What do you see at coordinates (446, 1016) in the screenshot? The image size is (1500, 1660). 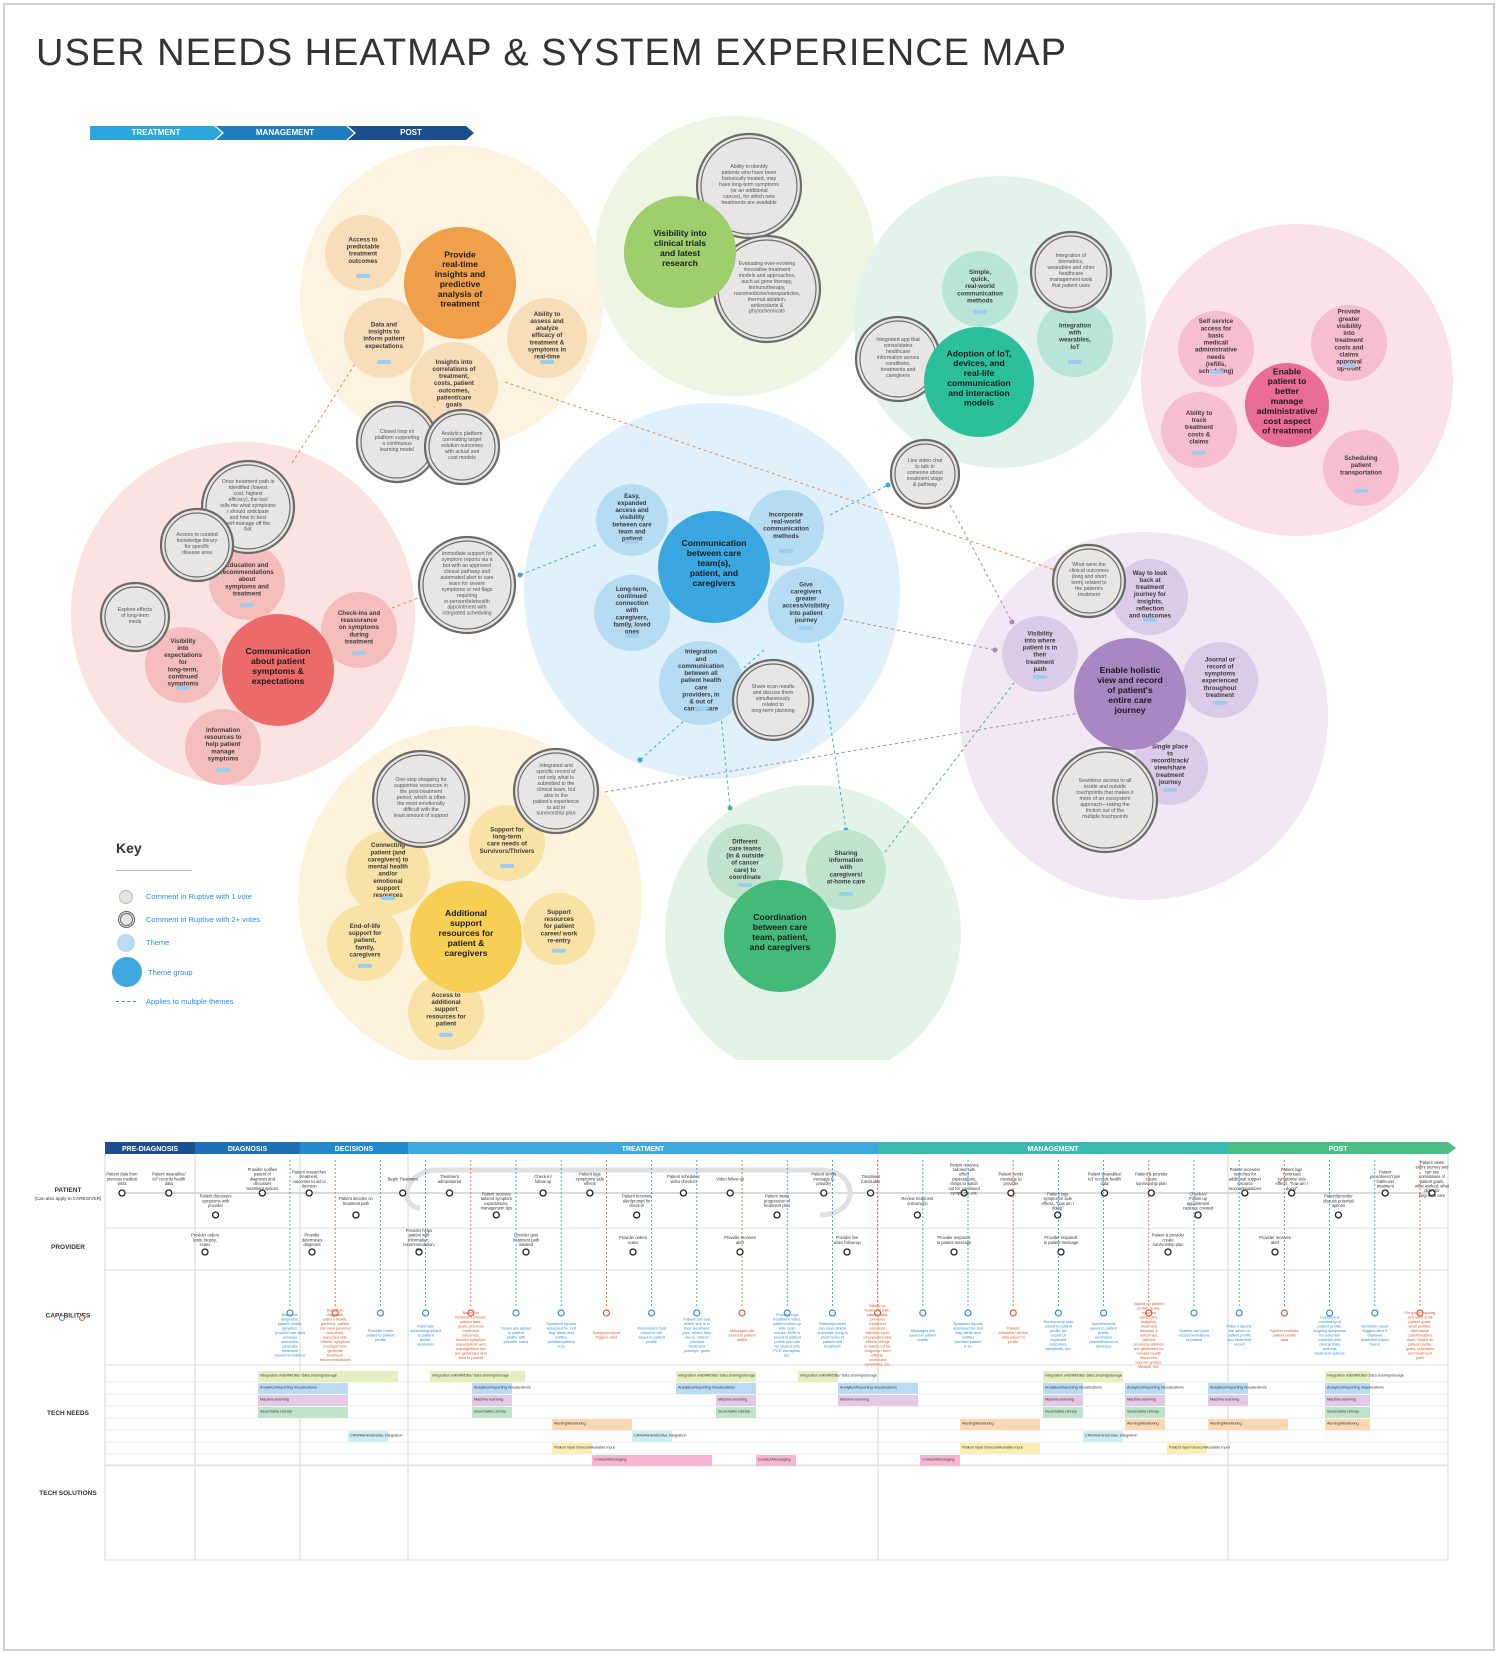 I see `text-line: resources for` at bounding box center [446, 1016].